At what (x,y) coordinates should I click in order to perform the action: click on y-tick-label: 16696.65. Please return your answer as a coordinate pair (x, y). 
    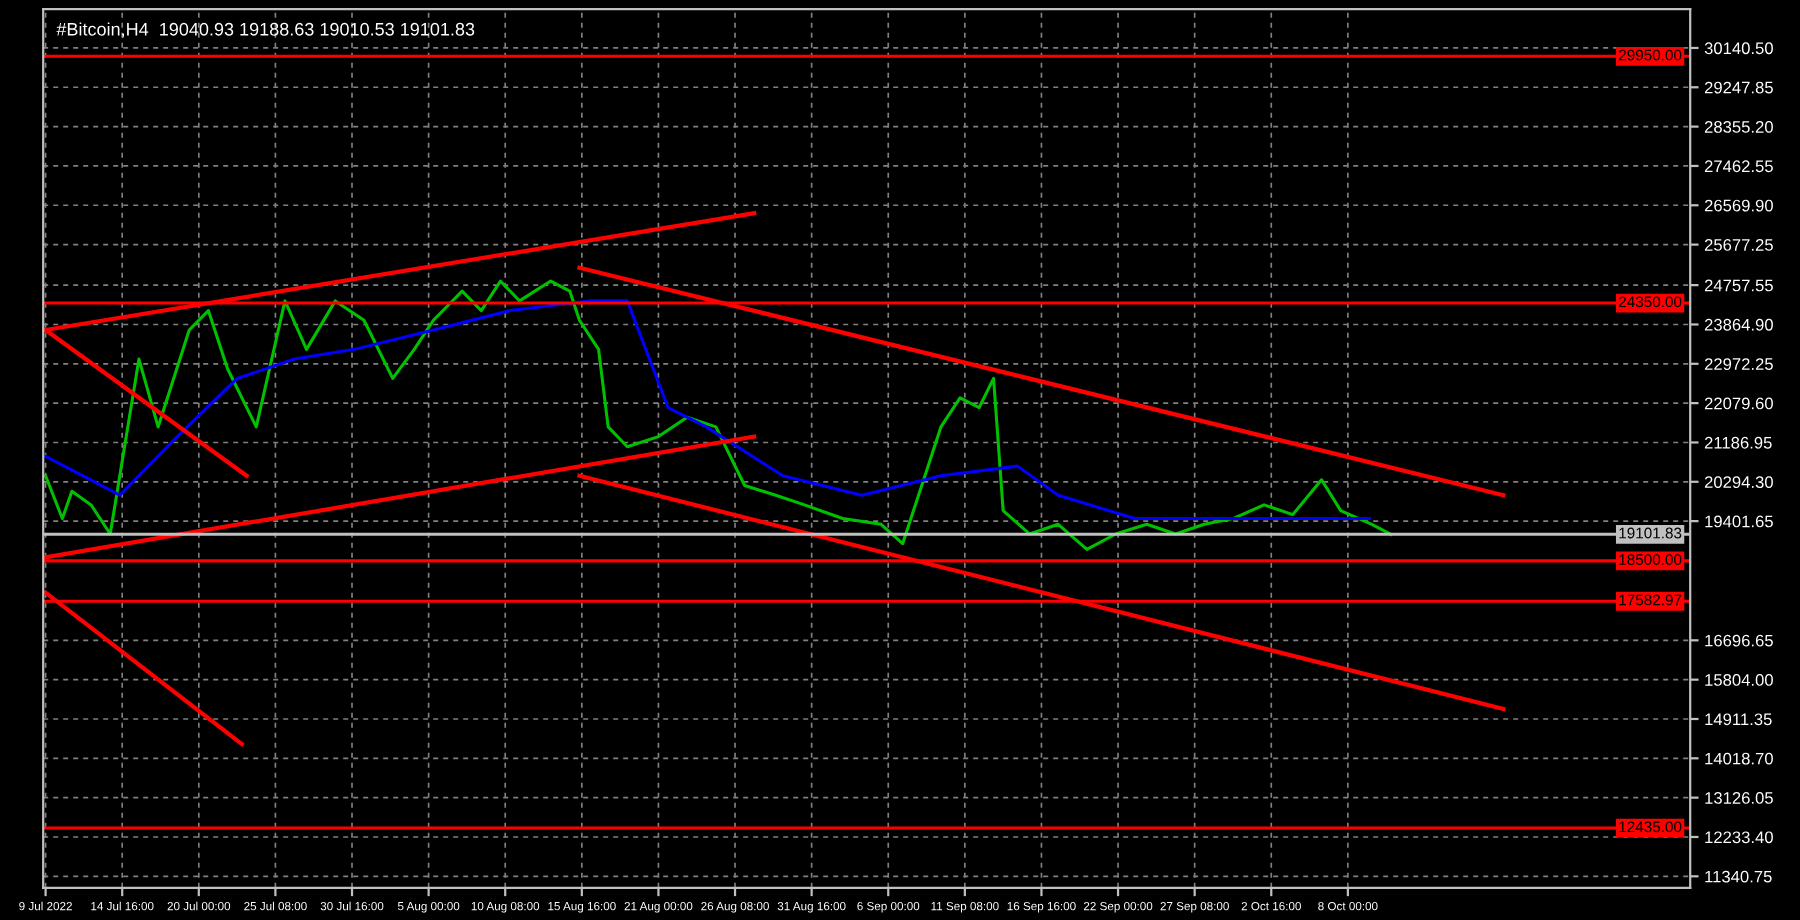
    Looking at the image, I should click on (1739, 640).